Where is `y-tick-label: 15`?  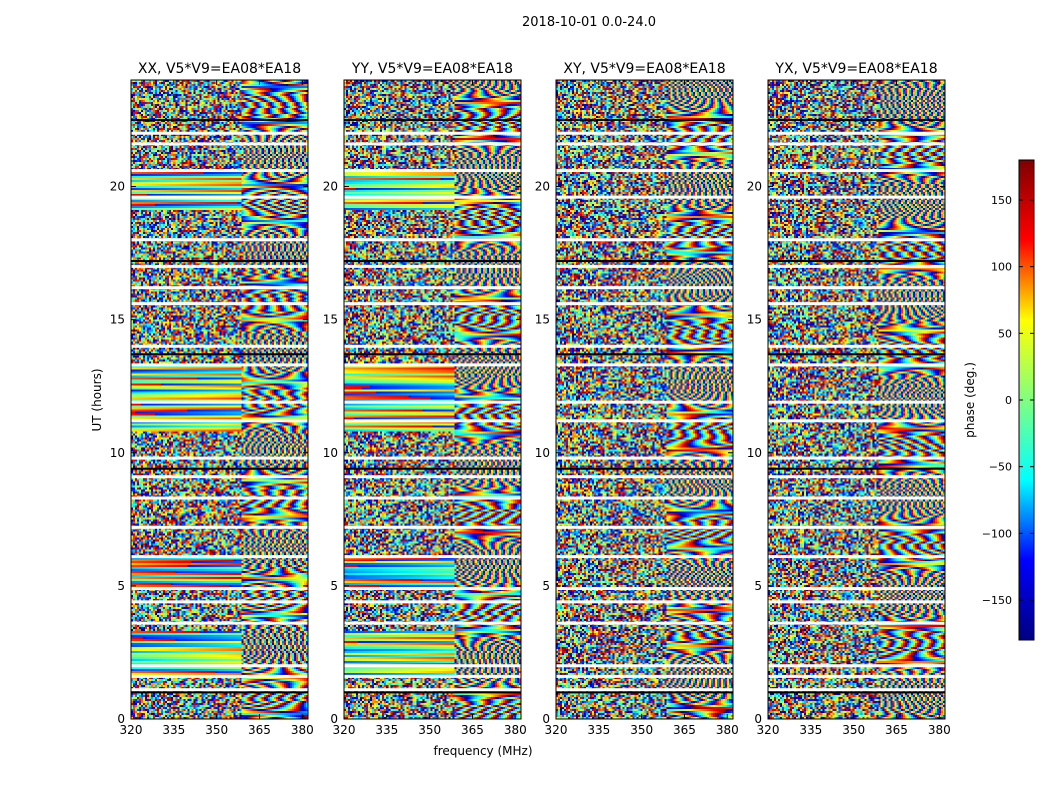 y-tick-label: 15 is located at coordinates (330, 320).